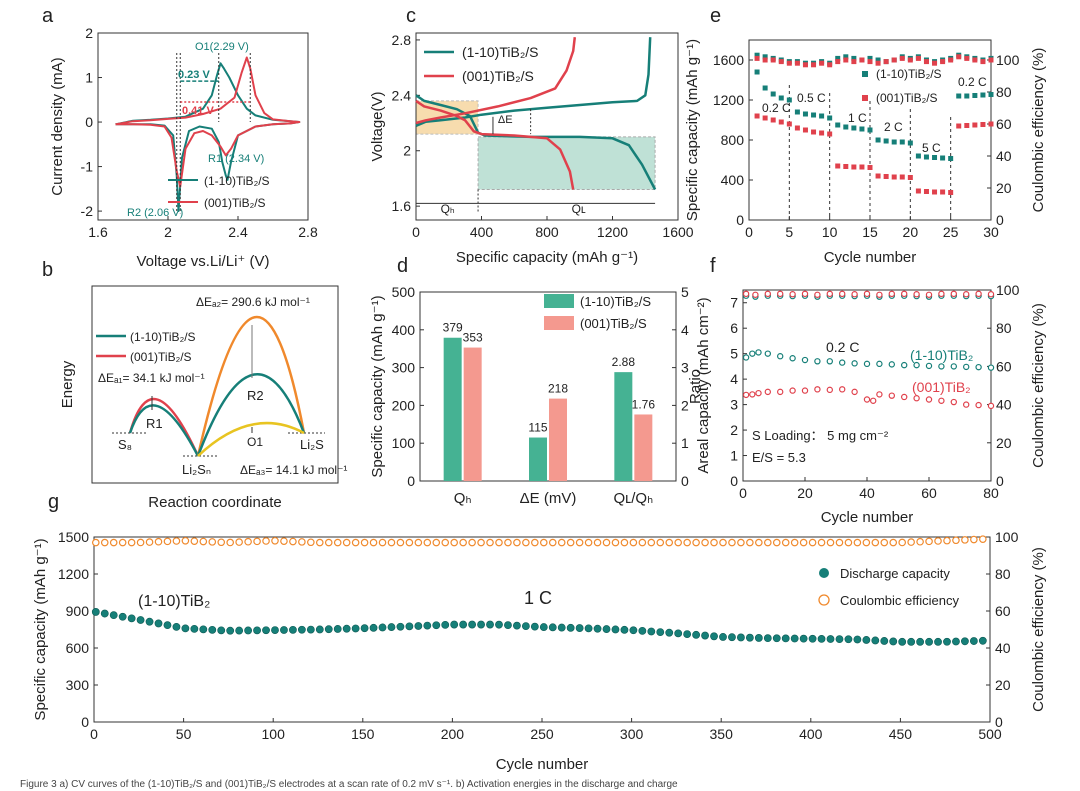 This screenshot has width=1080, height=791. What do you see at coordinates (677, 232) in the screenshot?
I see `x-tick-label: 1600` at bounding box center [677, 232].